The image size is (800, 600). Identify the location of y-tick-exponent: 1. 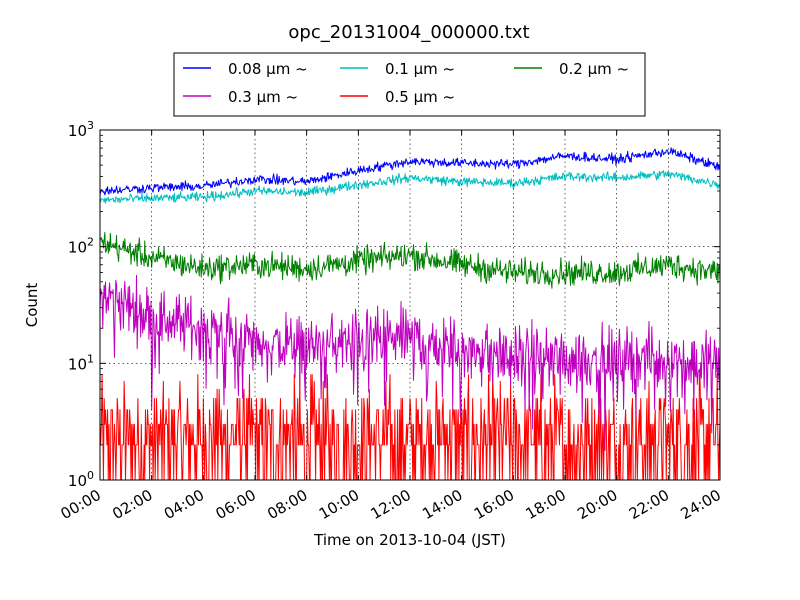
(90, 358).